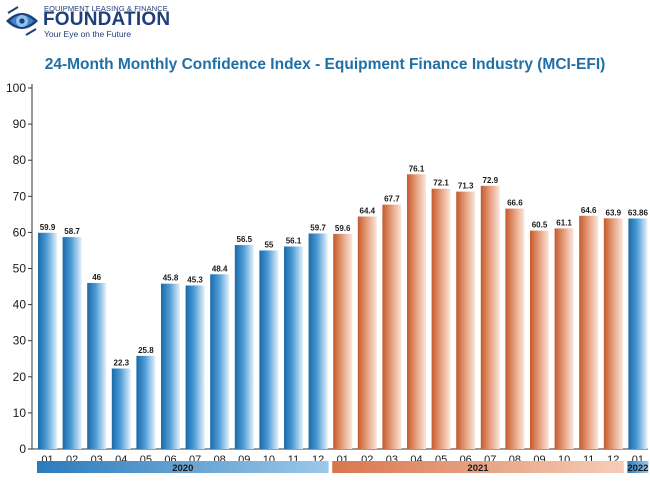 The width and height of the screenshot is (650, 484). I want to click on bar-data-label: 71.3, so click(466, 186).